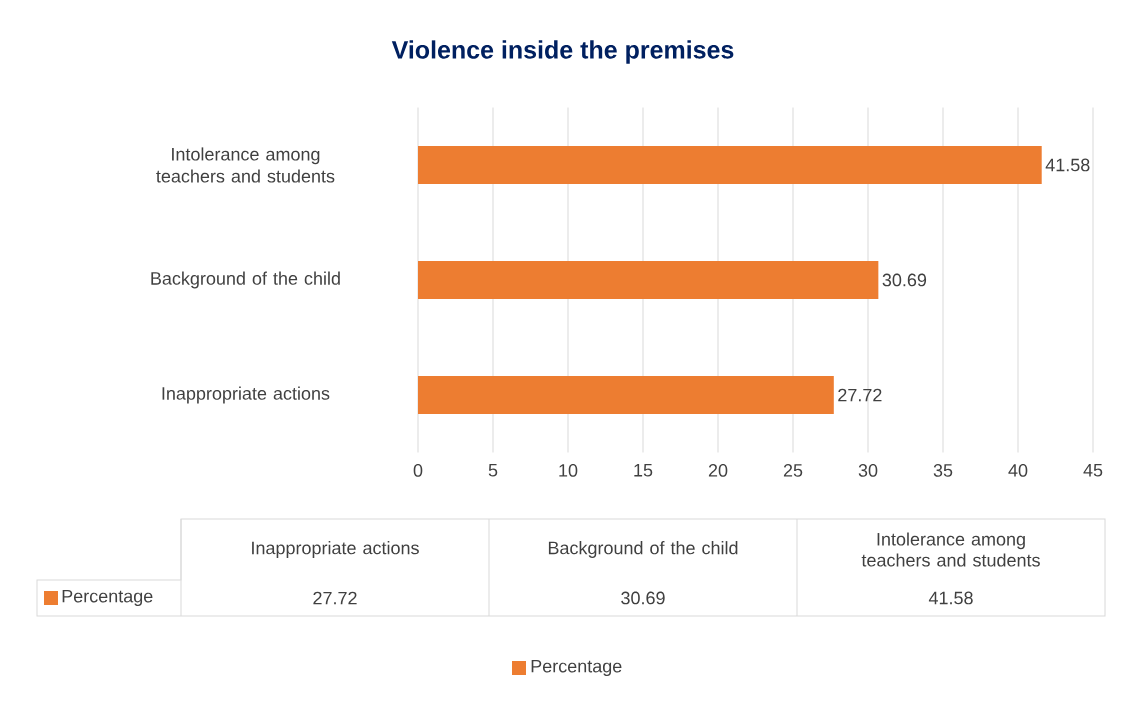 This screenshot has width=1127, height=702. I want to click on x-tick-label: 30, so click(868, 470).